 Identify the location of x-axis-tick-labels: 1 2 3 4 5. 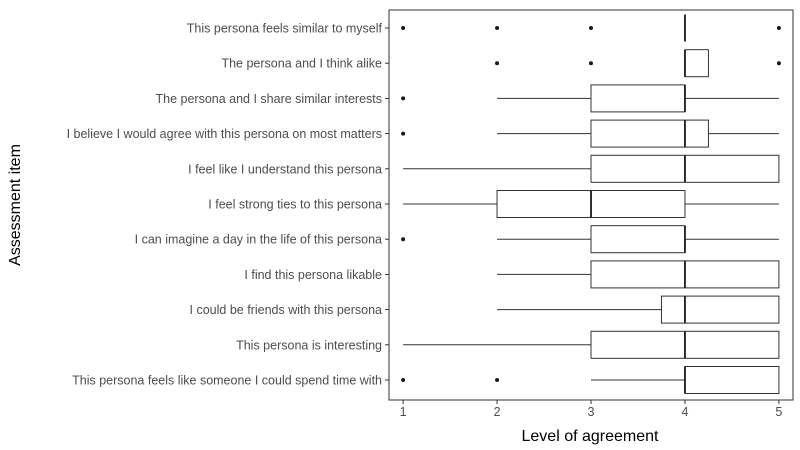
(591, 412).